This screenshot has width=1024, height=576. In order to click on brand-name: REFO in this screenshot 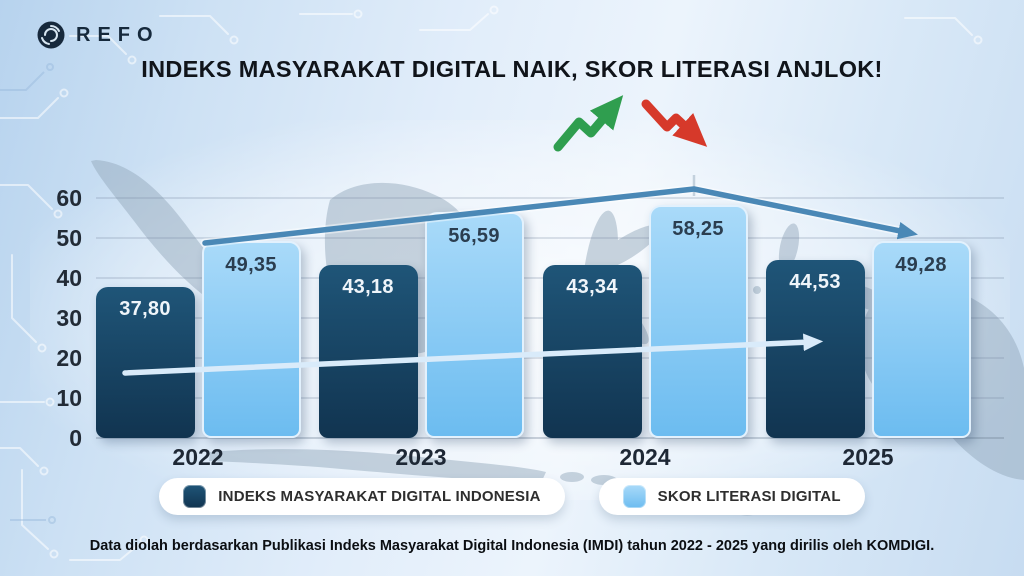, I will do `click(118, 34)`.